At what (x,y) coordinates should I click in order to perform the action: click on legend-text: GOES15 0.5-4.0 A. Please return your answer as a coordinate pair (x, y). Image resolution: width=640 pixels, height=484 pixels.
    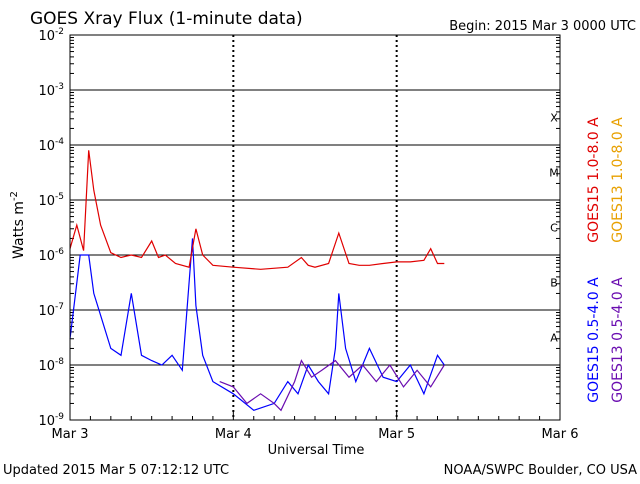
    Looking at the image, I should click on (594, 340).